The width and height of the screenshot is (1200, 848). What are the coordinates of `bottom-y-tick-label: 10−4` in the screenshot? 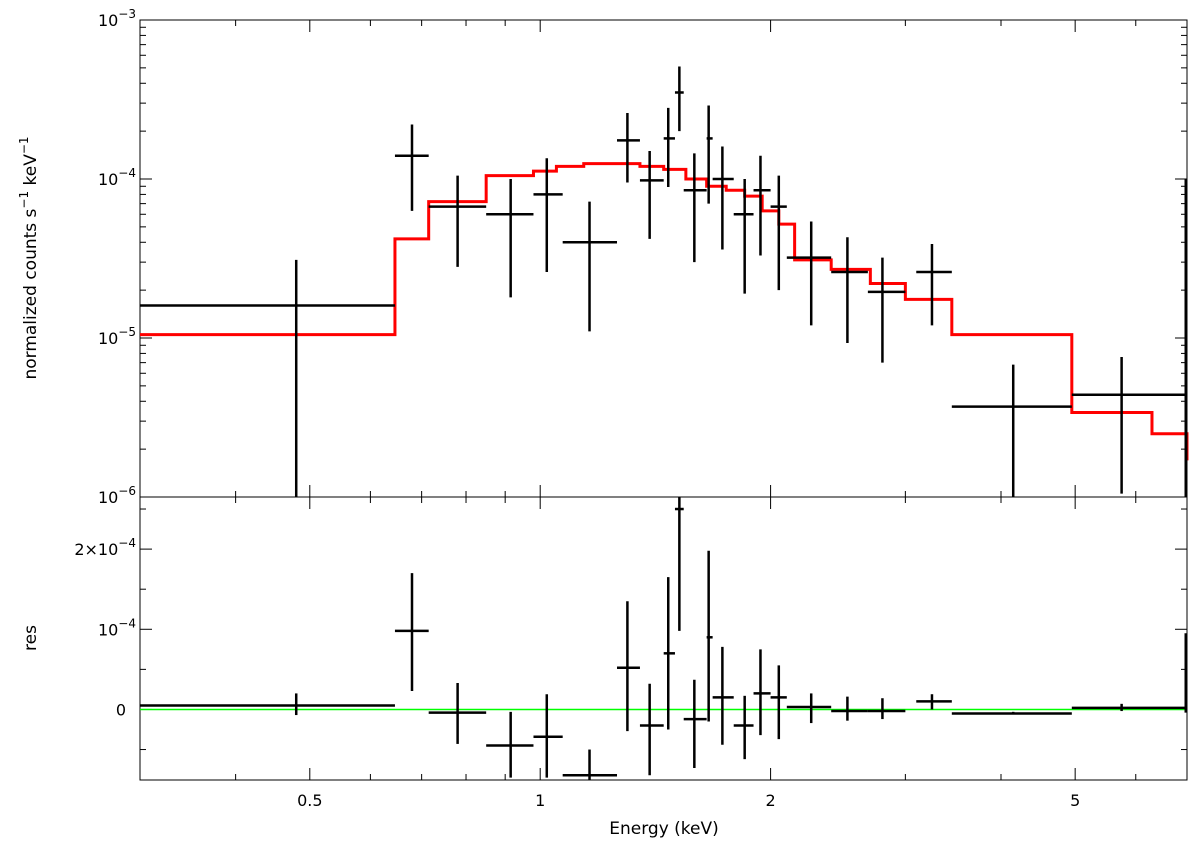 It's located at (117, 627).